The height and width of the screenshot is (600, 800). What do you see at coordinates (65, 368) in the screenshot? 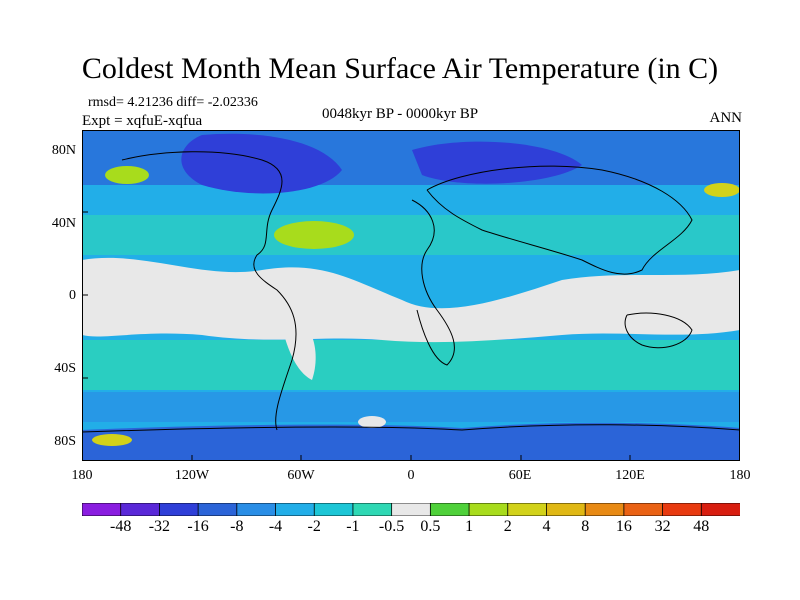
I see `lat-label-40s: 40S` at bounding box center [65, 368].